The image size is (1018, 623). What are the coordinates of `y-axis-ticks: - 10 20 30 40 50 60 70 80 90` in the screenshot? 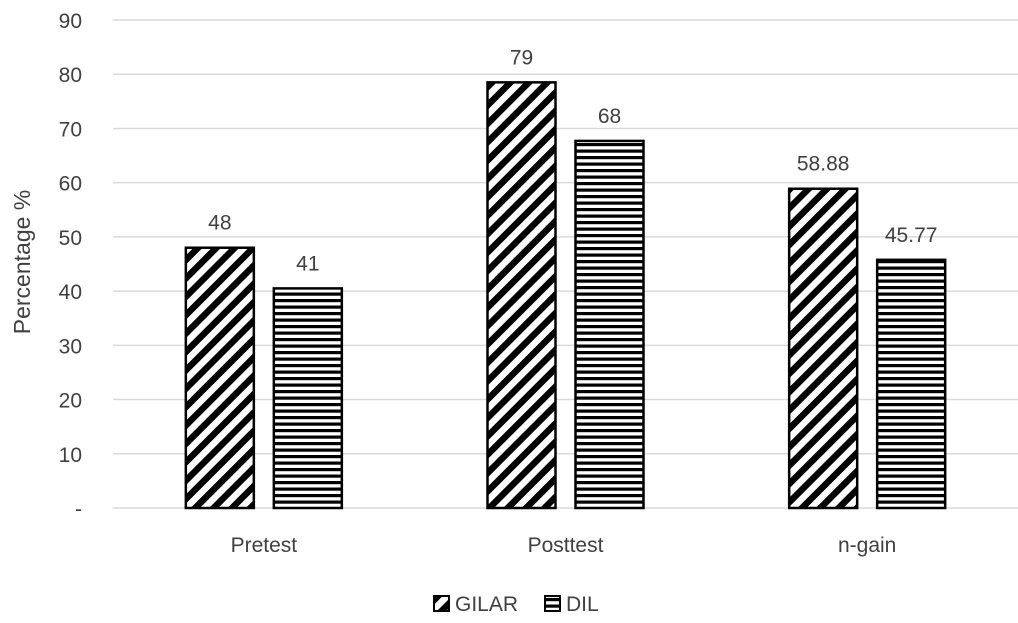 It's located at (70, 265).